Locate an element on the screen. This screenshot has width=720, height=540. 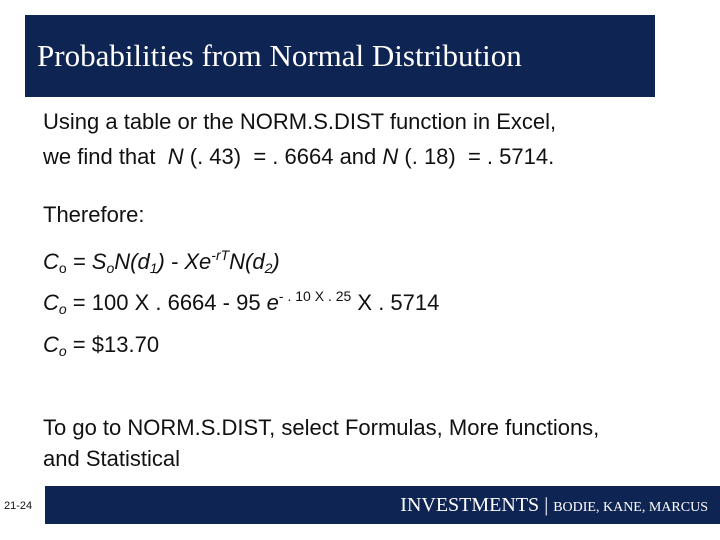
text: e is located at coordinates (272, 302).